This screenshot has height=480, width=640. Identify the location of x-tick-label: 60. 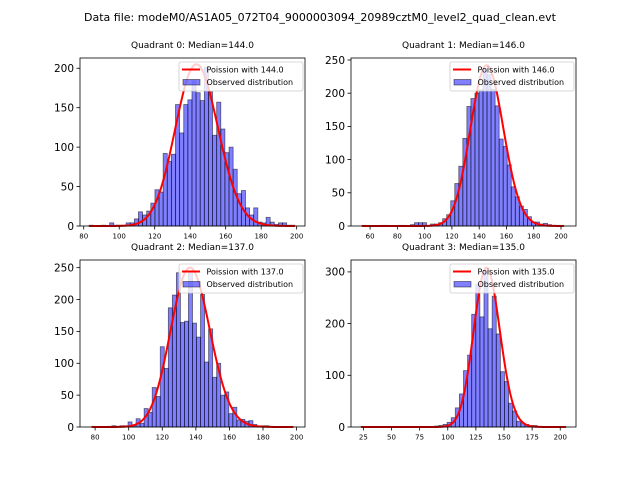
(370, 237).